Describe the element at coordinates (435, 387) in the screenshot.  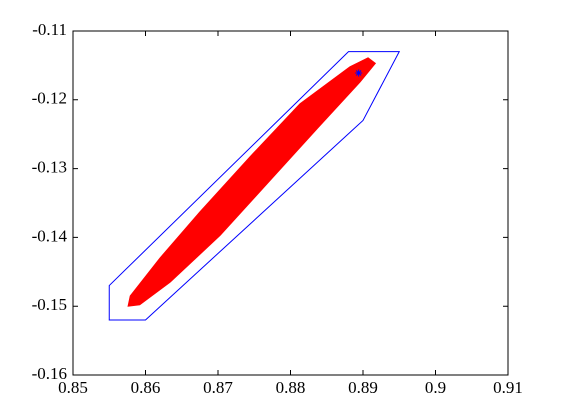
I see `x-tick-label: 0.9` at that location.